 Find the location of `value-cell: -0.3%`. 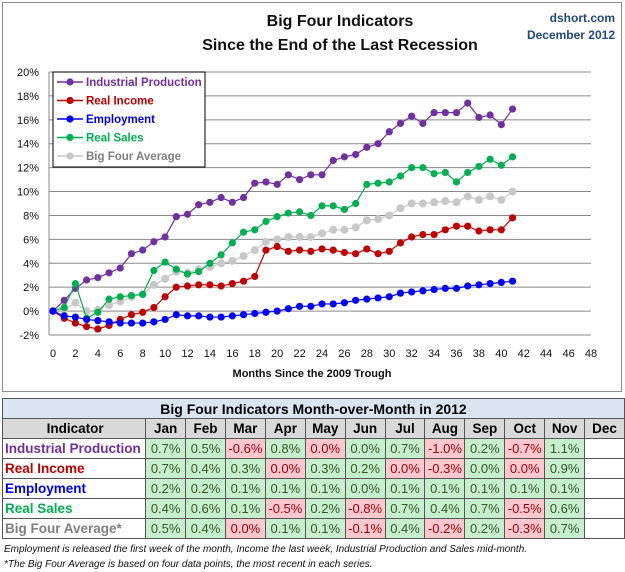

value-cell: -0.3% is located at coordinates (525, 528).